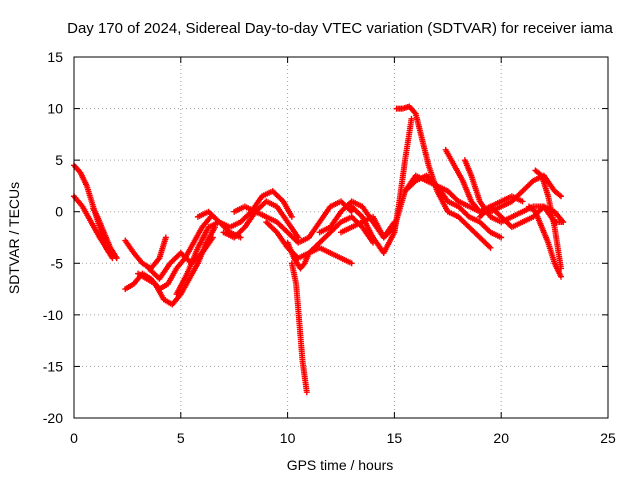 This screenshot has height=480, width=640. What do you see at coordinates (74, 438) in the screenshot?
I see `x-tick-label: 0` at bounding box center [74, 438].